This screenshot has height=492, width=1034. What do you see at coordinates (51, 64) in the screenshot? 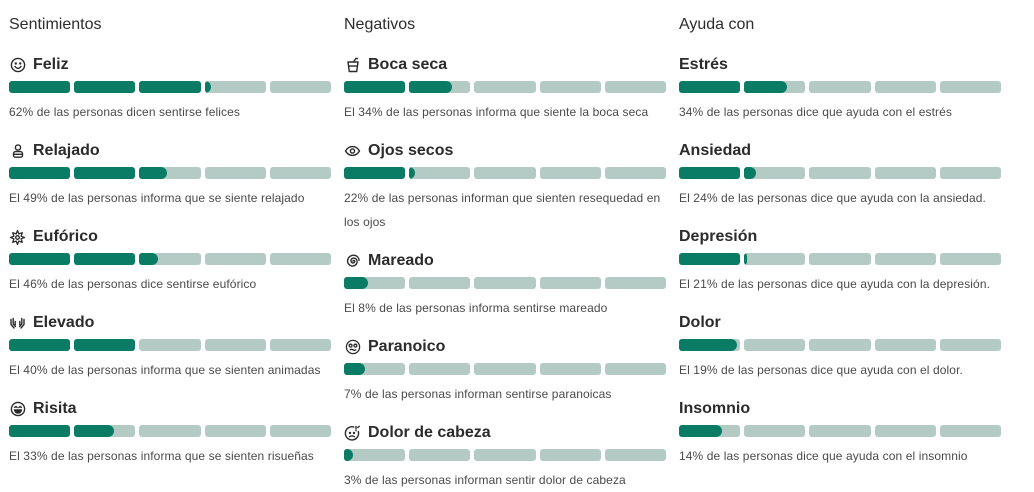
I see `effect-label: Feliz` at bounding box center [51, 64].